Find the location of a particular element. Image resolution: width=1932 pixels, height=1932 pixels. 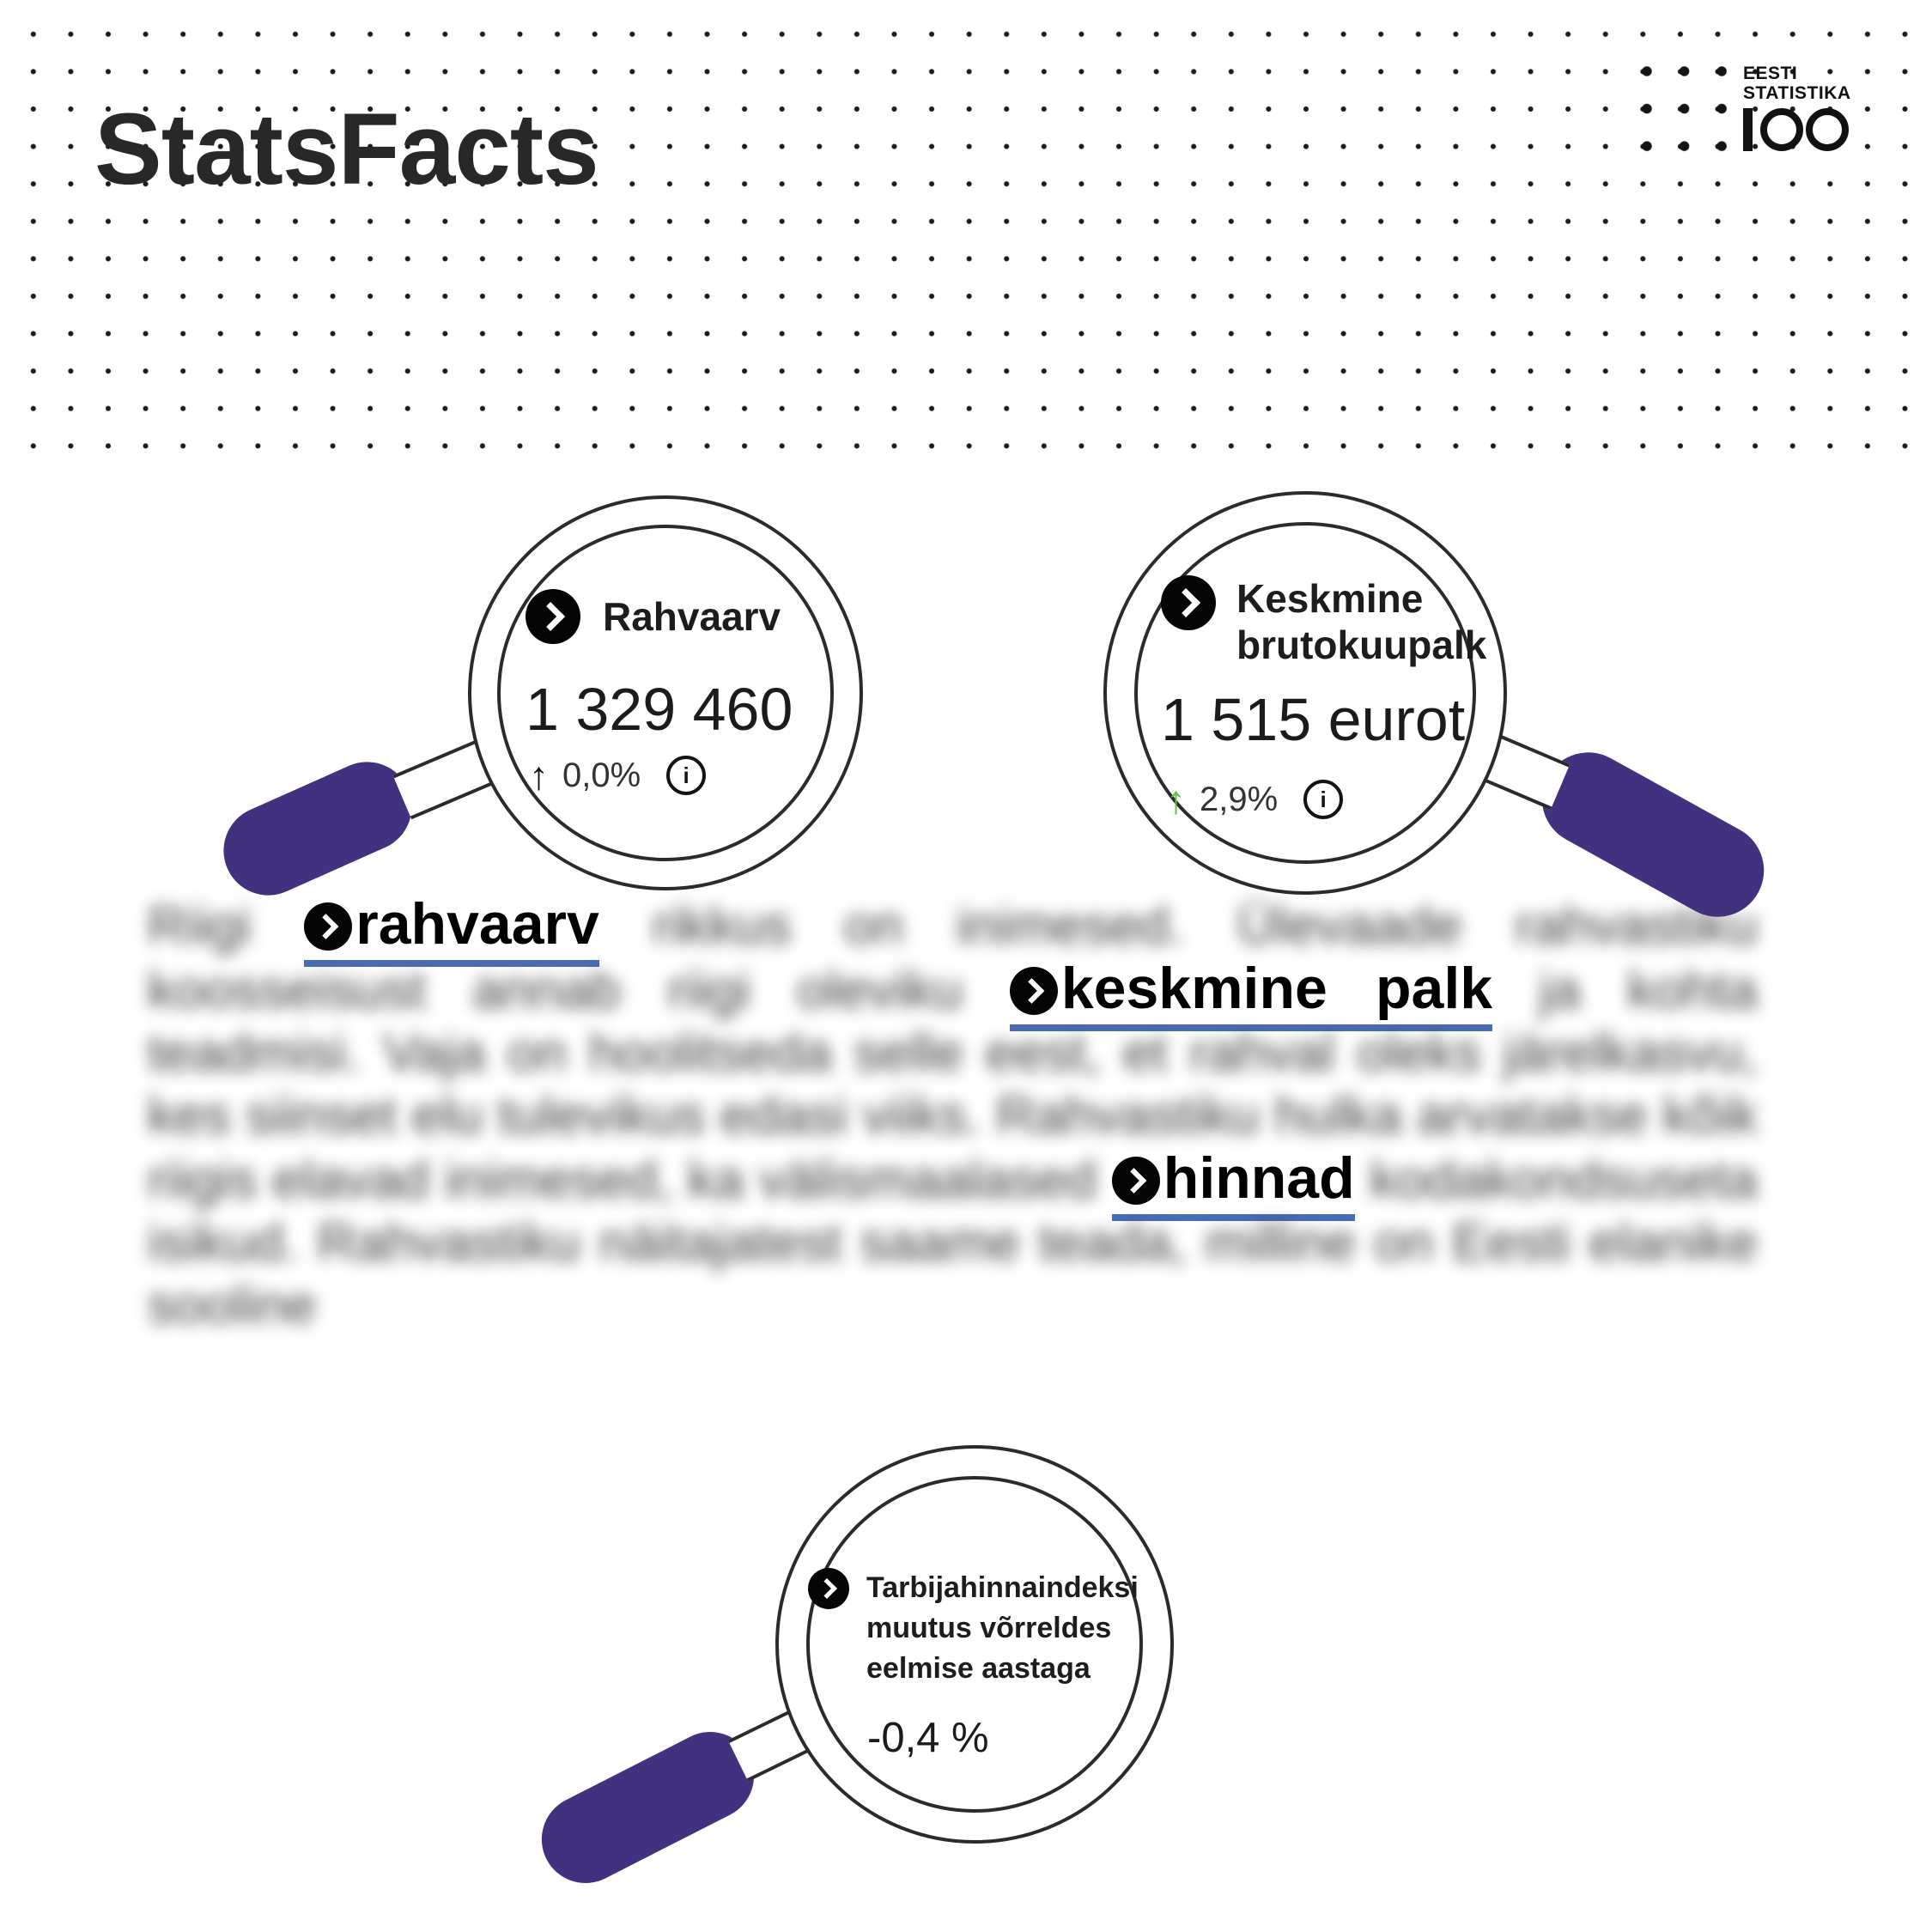

blurred-text: Riigi is located at coordinates (227, 926).